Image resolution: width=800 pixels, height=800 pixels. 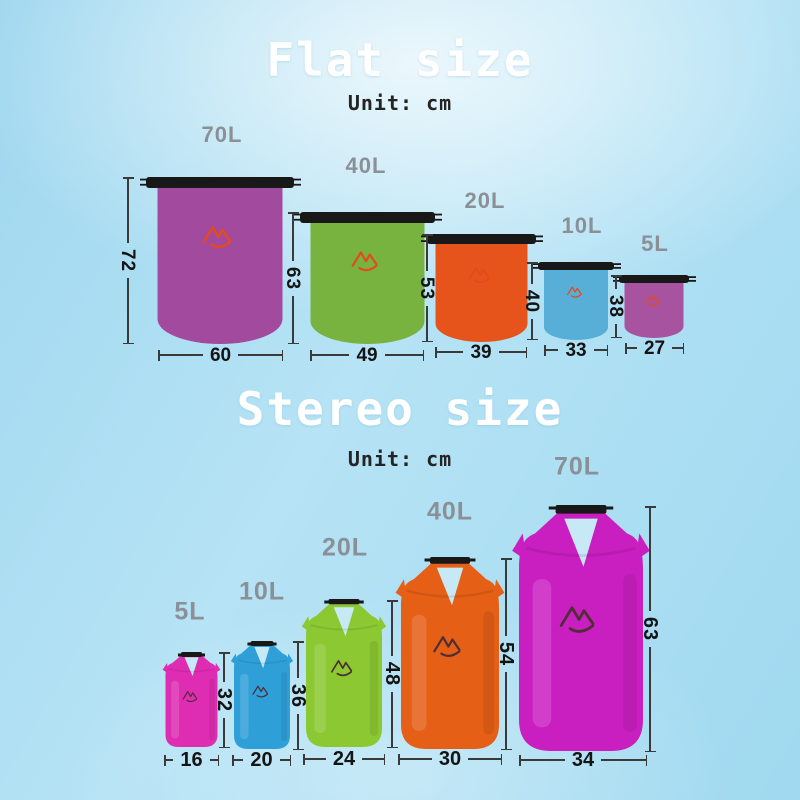 I want to click on clip-nub-left, so click(x=327, y=602).